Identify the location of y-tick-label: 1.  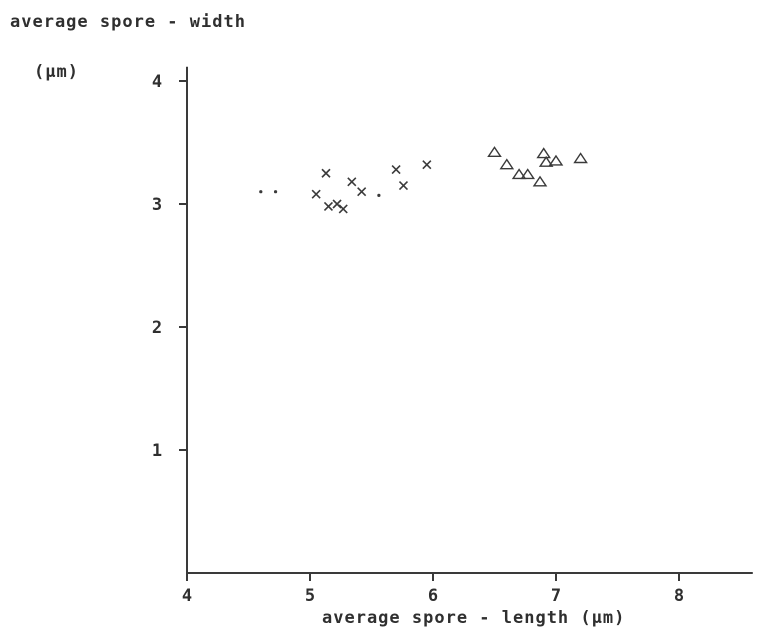
(157, 451).